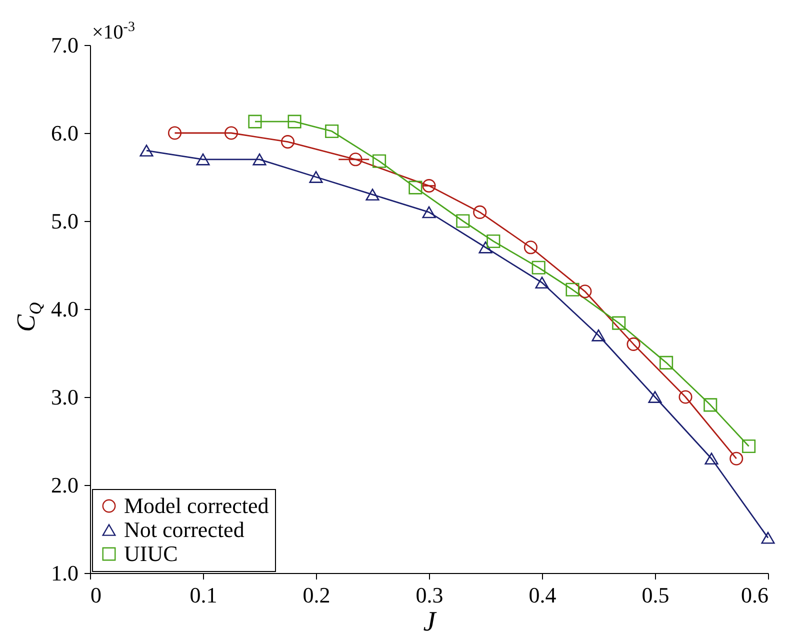 Image resolution: width=789 pixels, height=644 pixels. I want to click on x-axis-title: J, so click(430, 622).